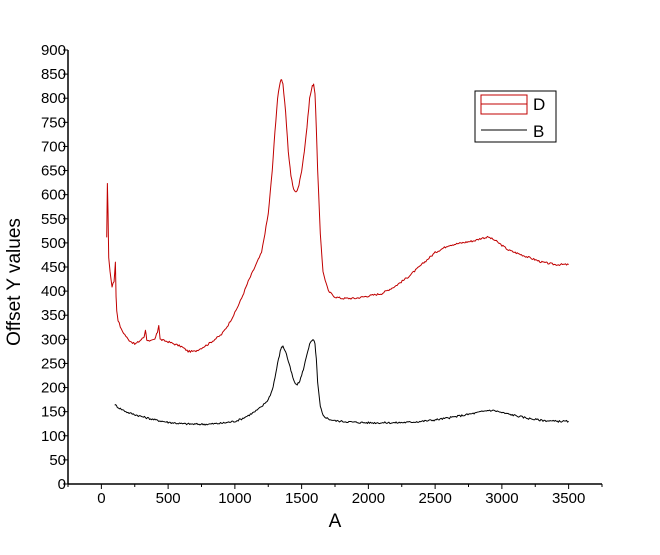 The height and width of the screenshot is (555, 660). What do you see at coordinates (53, 291) in the screenshot?
I see `y-tick-label: 400` at bounding box center [53, 291].